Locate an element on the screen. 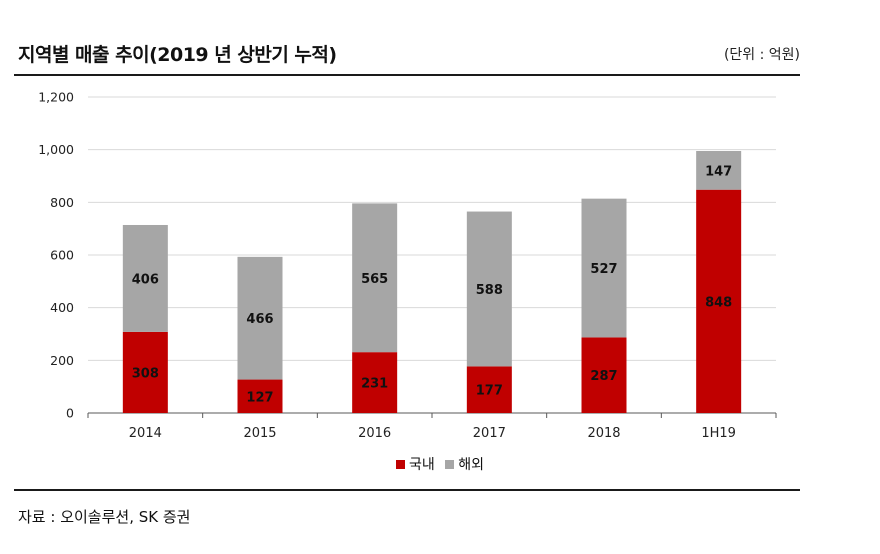  x-tick-label: 2018 is located at coordinates (603, 433).